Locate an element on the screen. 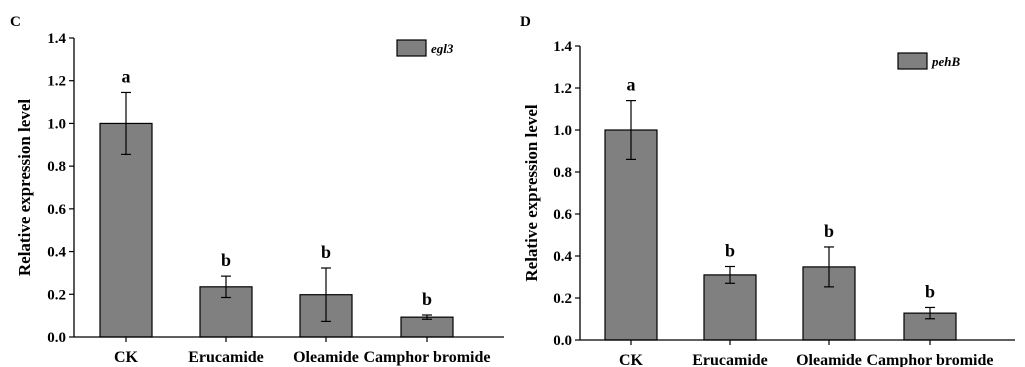 This screenshot has height=367, width=1025. panel-letter: C is located at coordinates (15, 22).